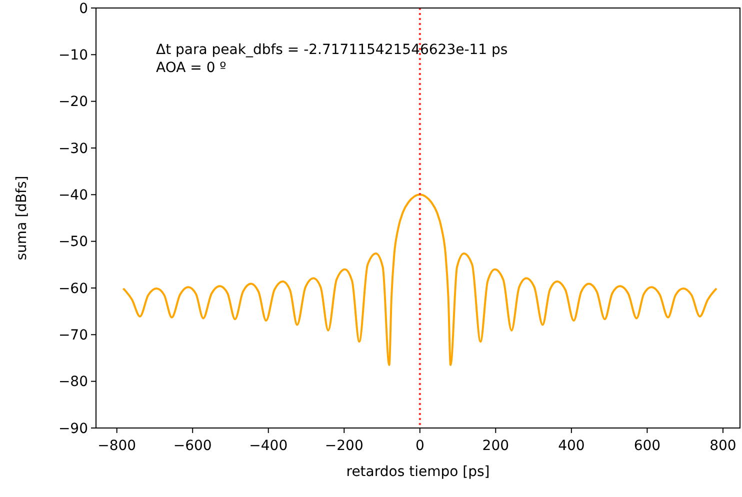 The height and width of the screenshot is (497, 742). I want to click on y-axis-title: suma [dBfs], so click(22, 218).